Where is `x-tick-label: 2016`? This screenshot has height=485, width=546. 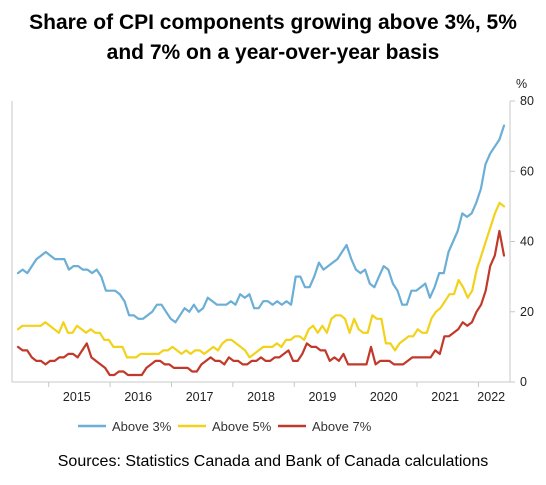 x-tick-label: 2016 is located at coordinates (138, 397).